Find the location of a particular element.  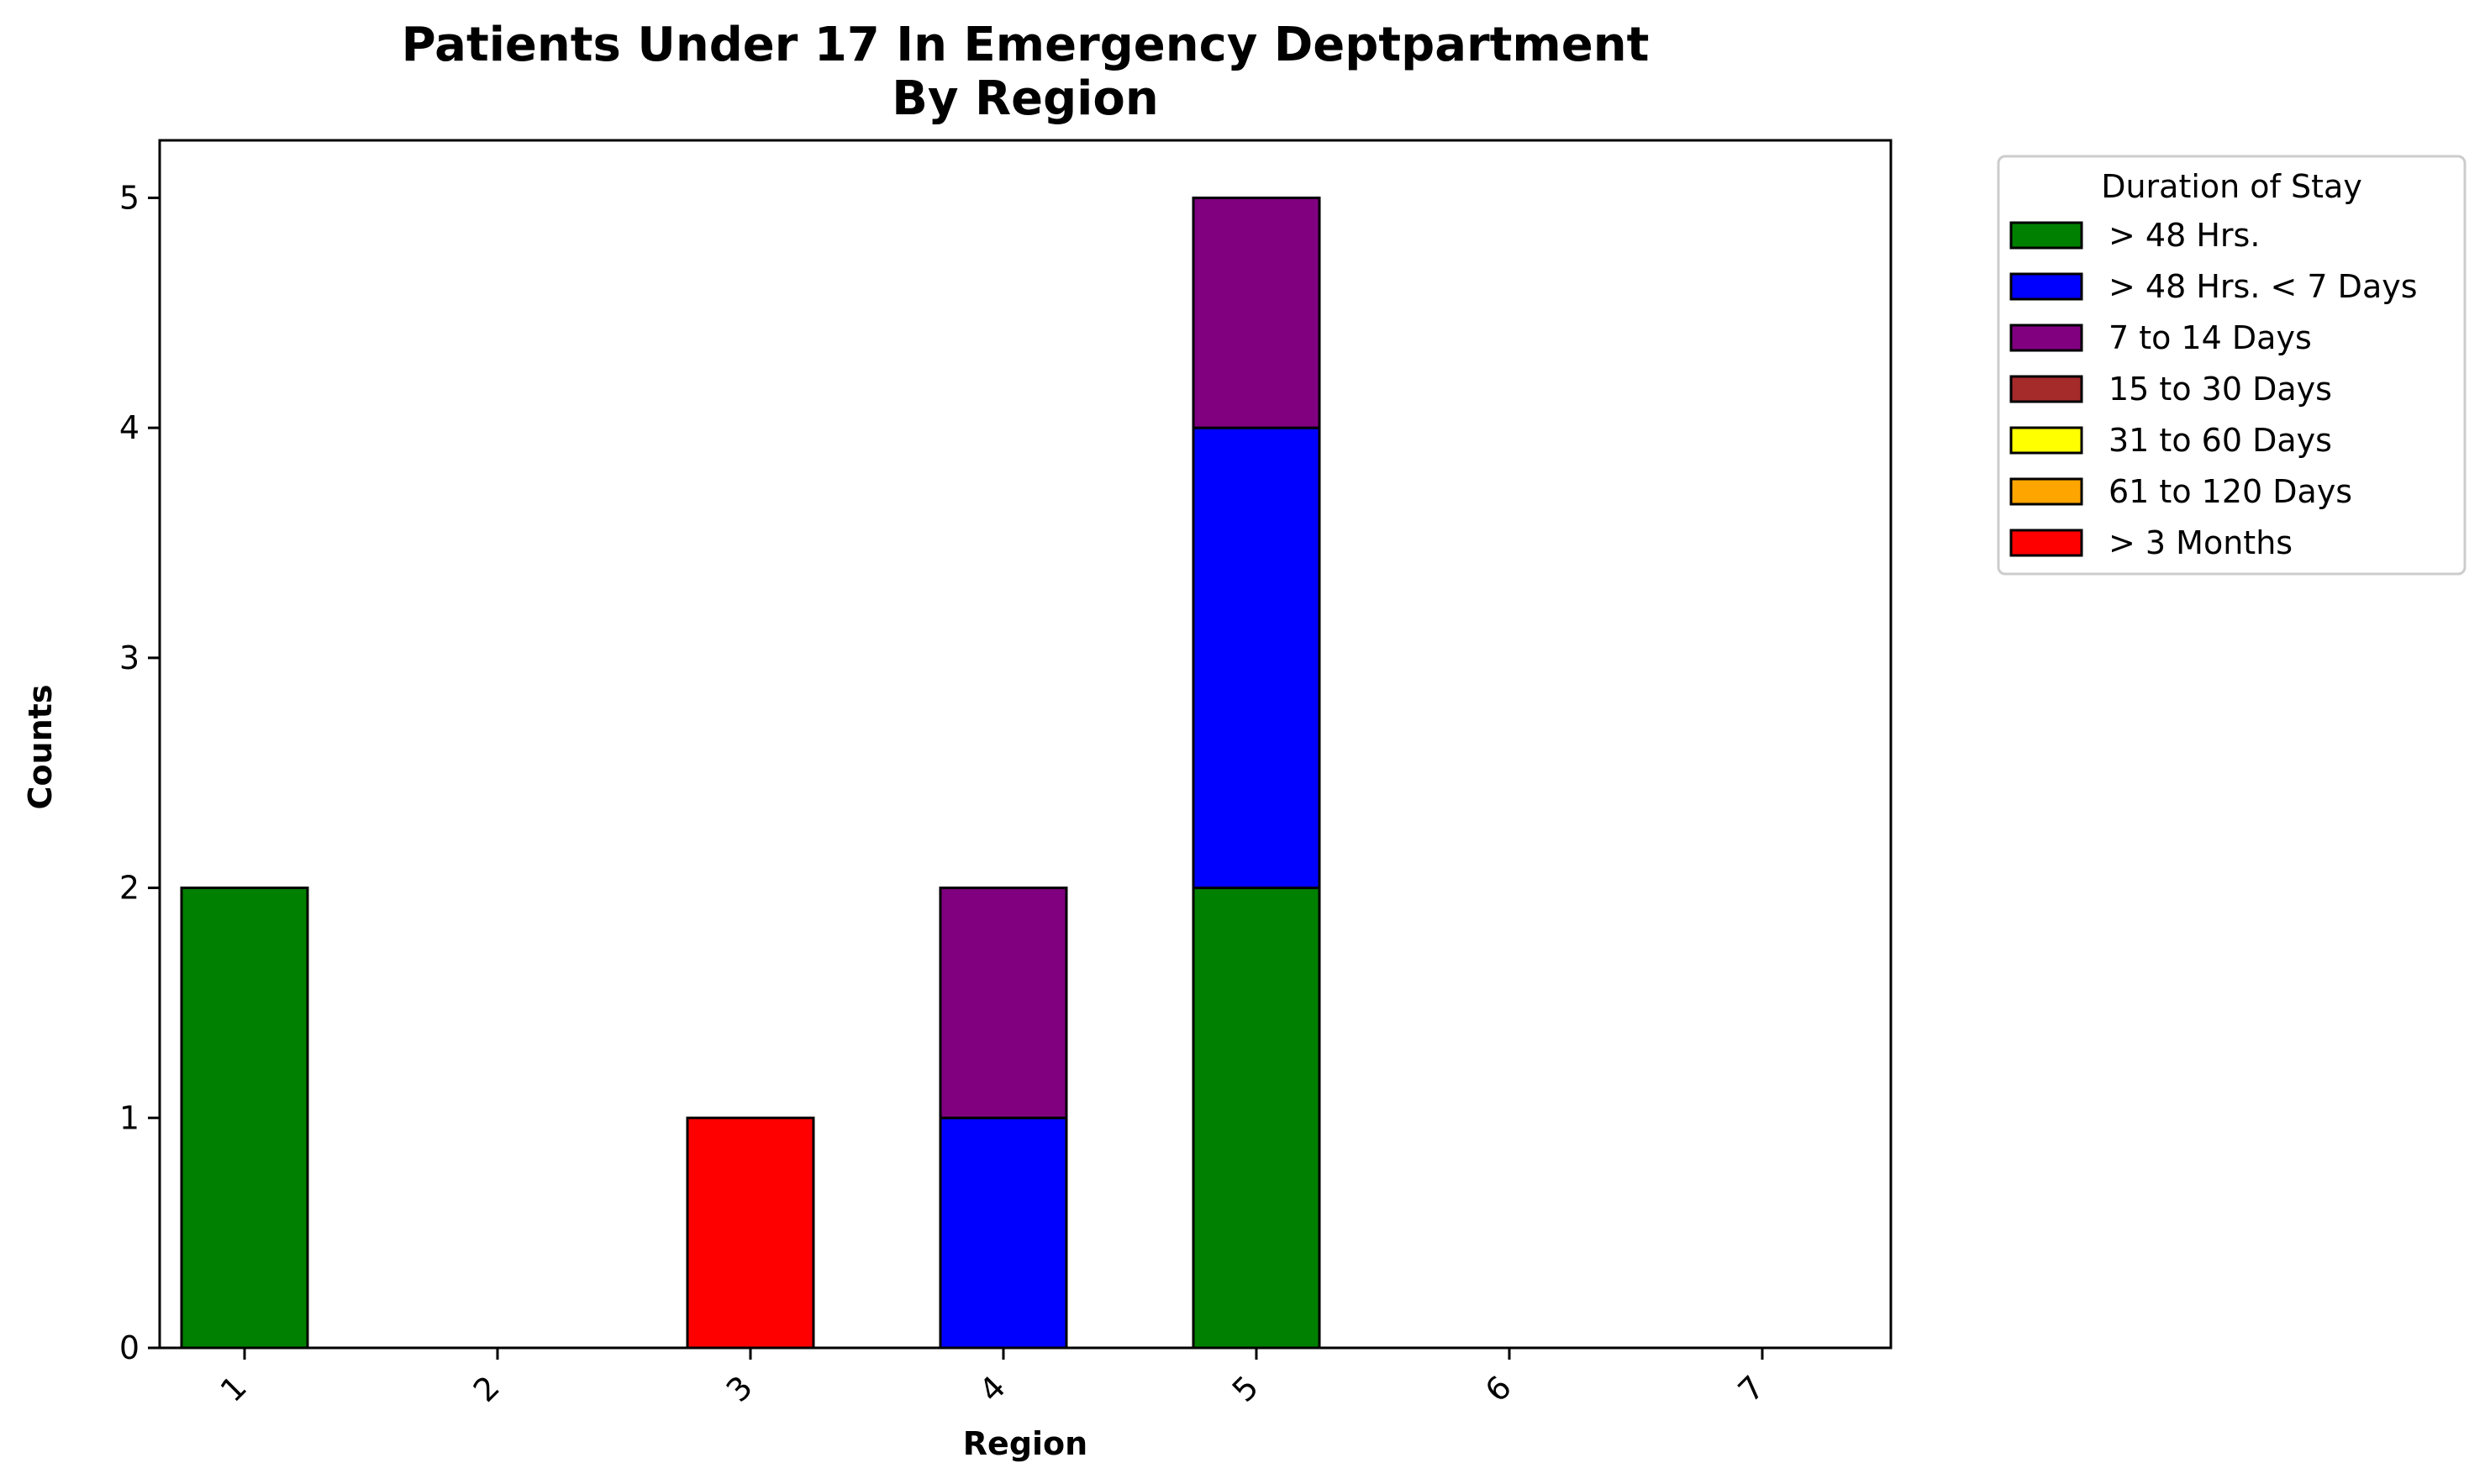

chart-title-line-2: By Region is located at coordinates (1025, 99).